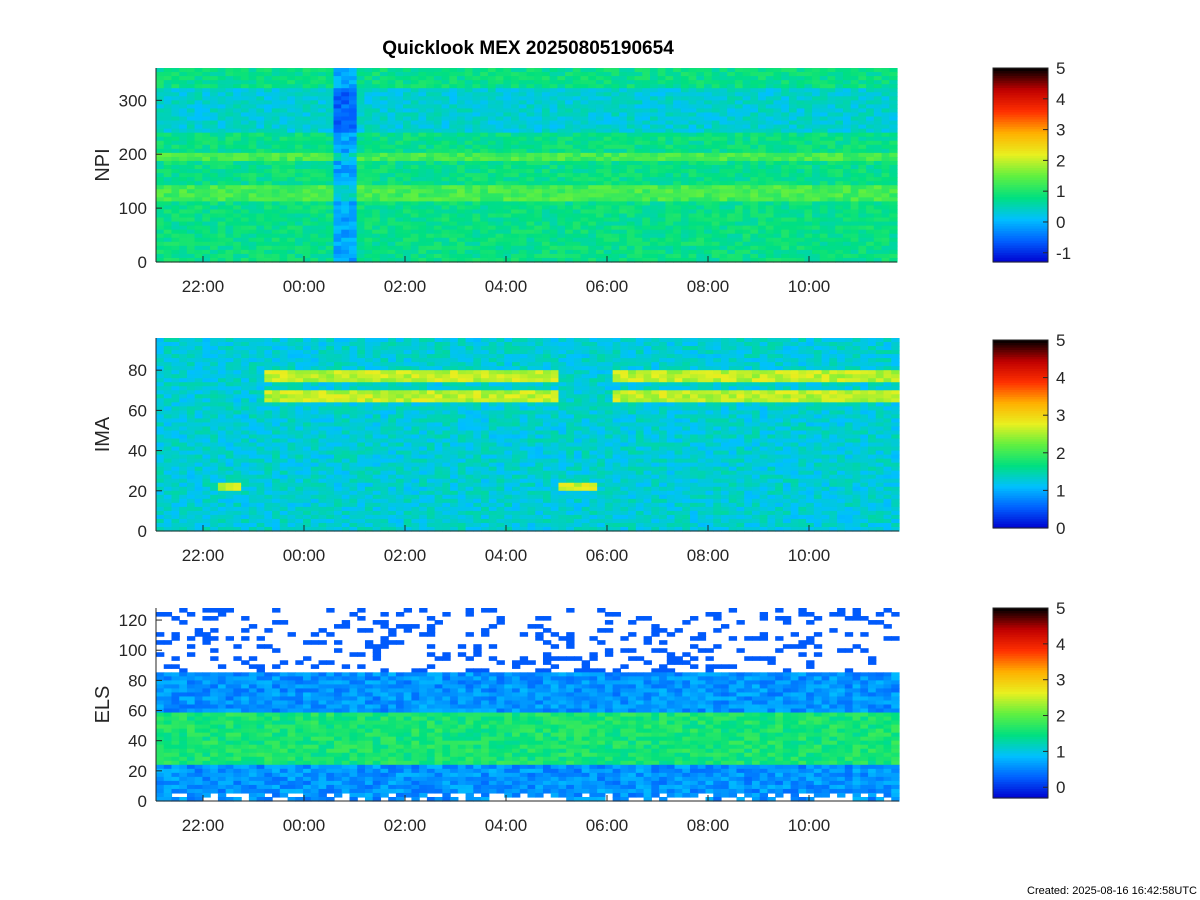 This screenshot has width=1200, height=900. Describe the element at coordinates (1112, 891) in the screenshot. I see `created-timestamp: Created: 2025-08-16 16:42:58UTC` at that location.